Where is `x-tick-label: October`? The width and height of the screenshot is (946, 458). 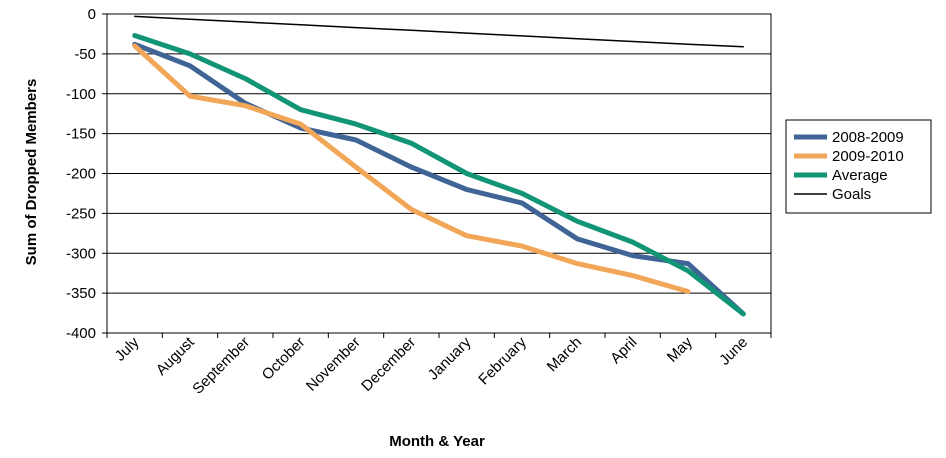
x-tick-label: October is located at coordinates (284, 359).